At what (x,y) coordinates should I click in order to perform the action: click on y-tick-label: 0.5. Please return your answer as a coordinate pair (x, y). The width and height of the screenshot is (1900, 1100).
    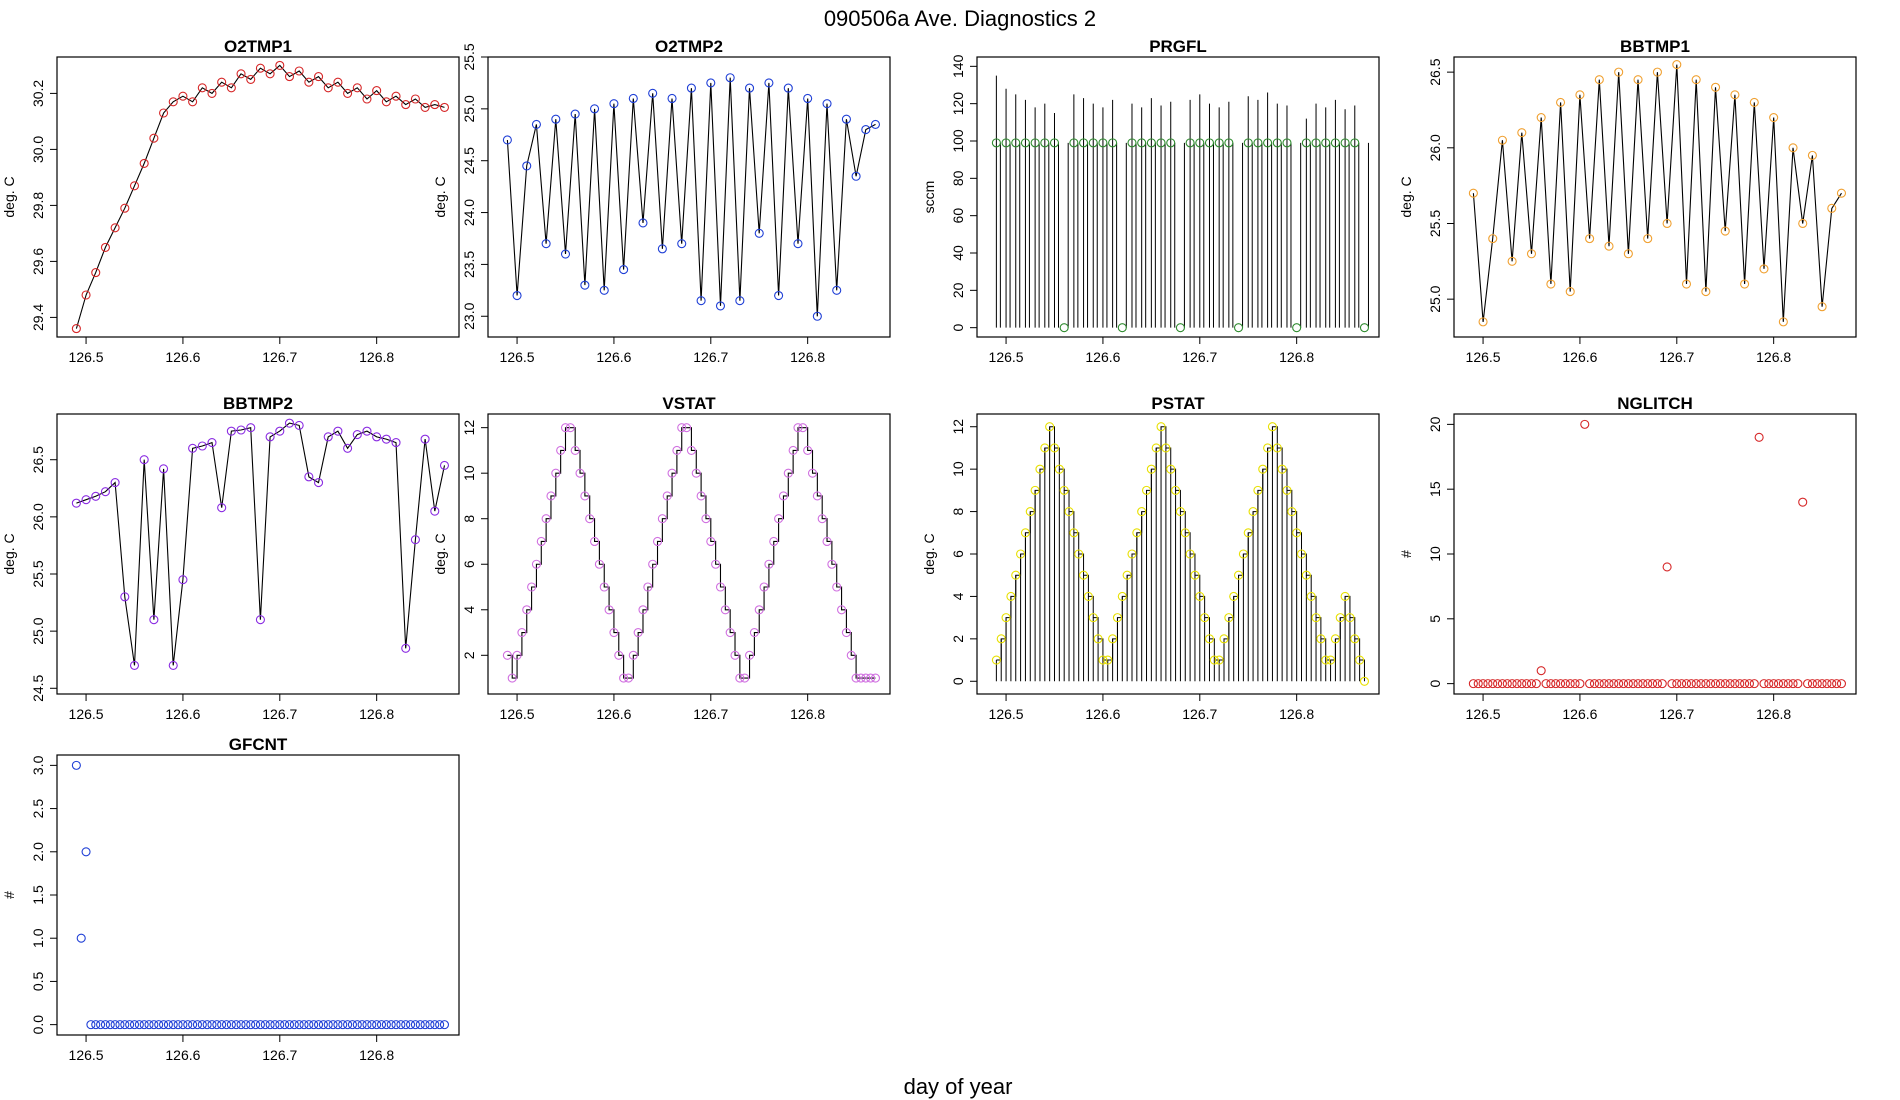
    Looking at the image, I should click on (38, 981).